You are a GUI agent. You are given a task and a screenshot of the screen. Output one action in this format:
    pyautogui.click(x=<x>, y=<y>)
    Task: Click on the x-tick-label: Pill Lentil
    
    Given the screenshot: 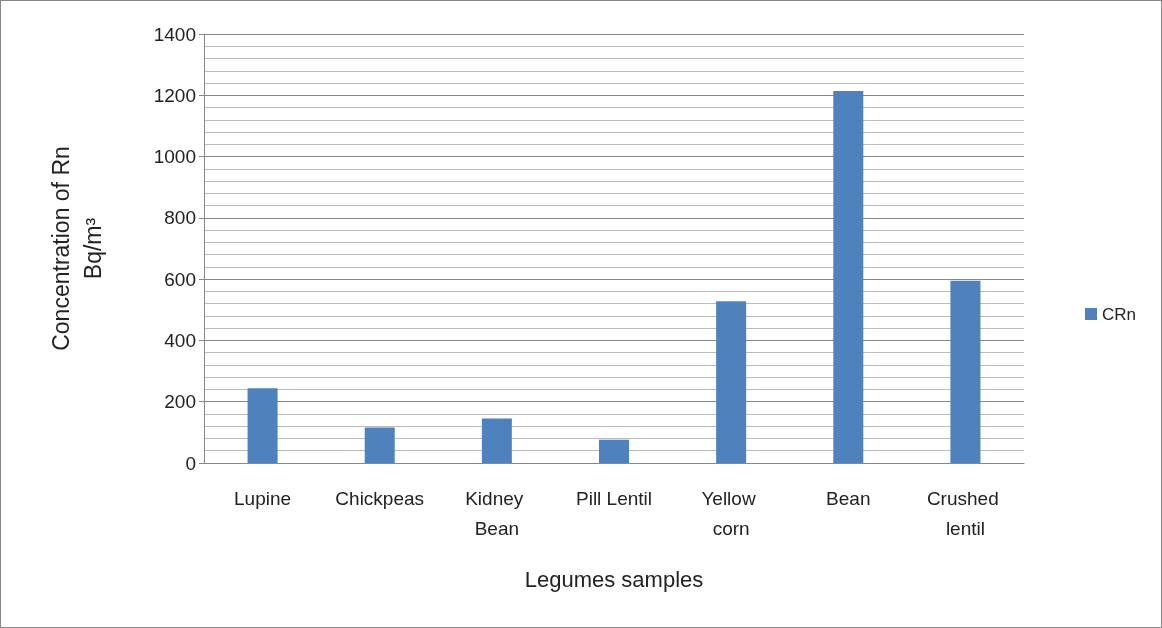 What is the action you would take?
    pyautogui.click(x=614, y=498)
    